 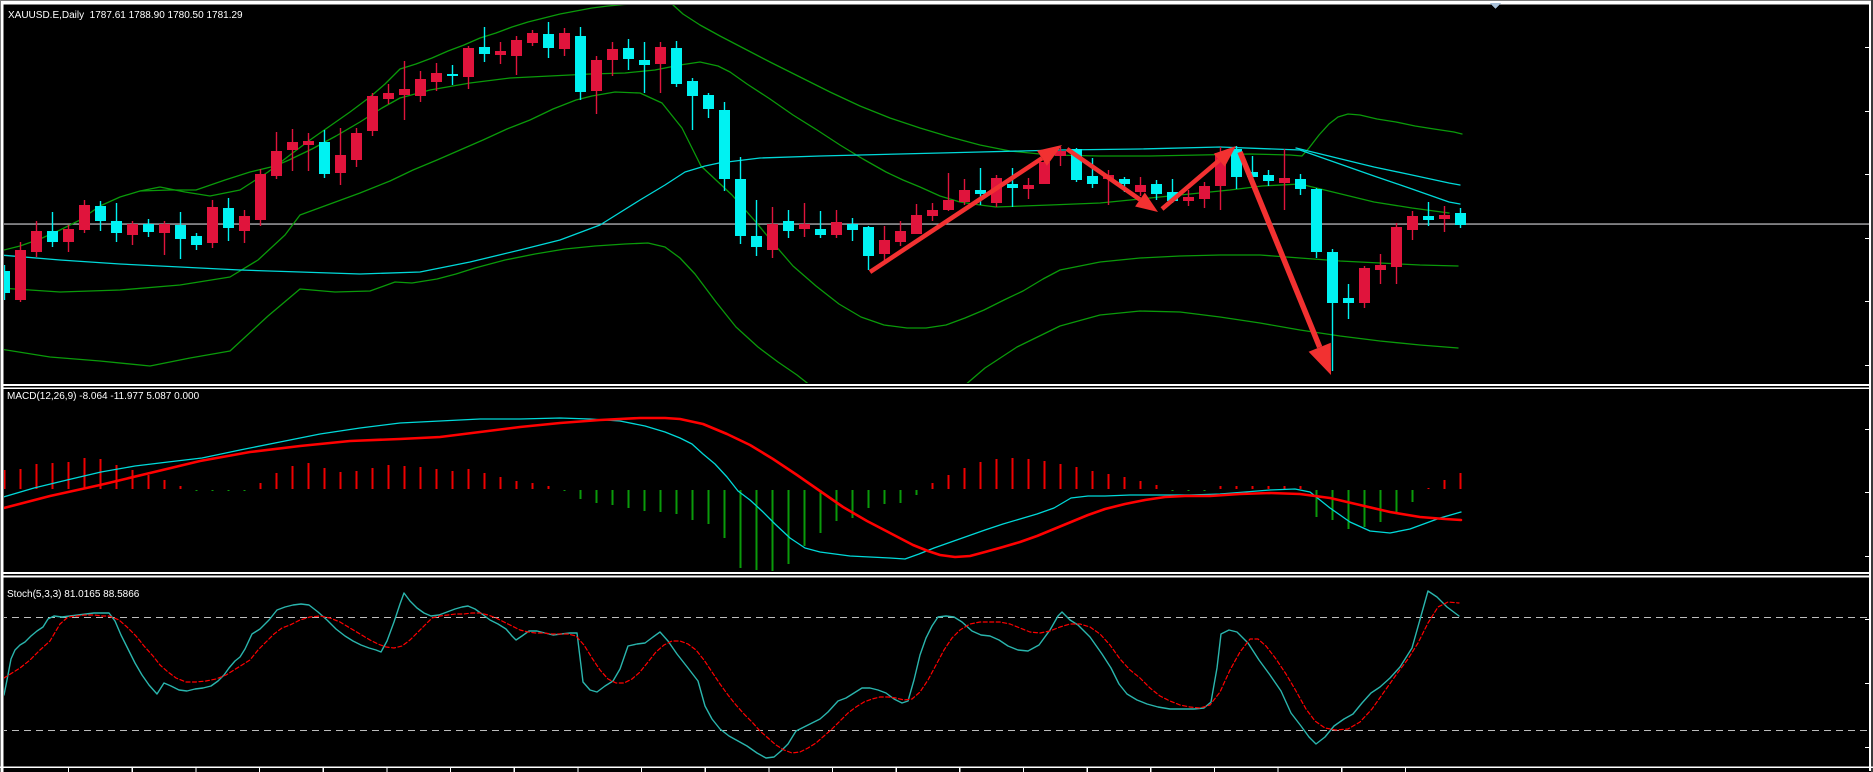 What do you see at coordinates (73, 594) in the screenshot?
I see `svg-text: Stoch(5,3,3) 81.0165 88.5866` at bounding box center [73, 594].